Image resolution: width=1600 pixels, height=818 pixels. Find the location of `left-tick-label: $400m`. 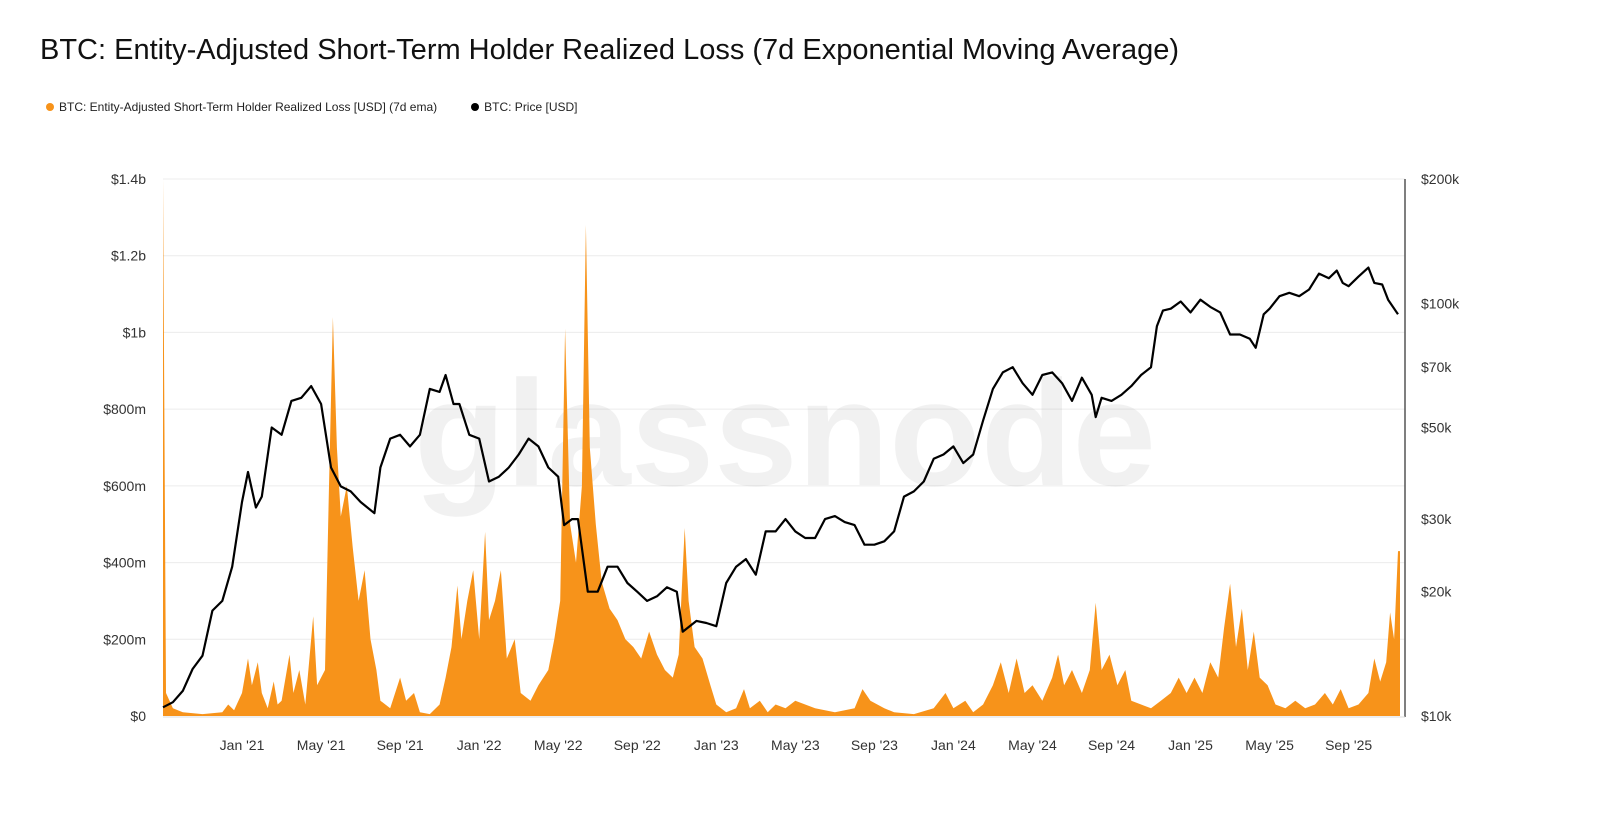

left-tick-label: $400m is located at coordinates (124, 563).